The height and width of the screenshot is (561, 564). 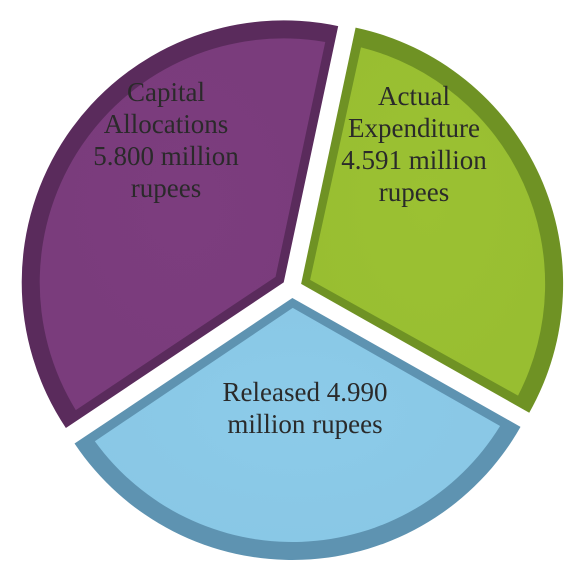 I want to click on pie-slice-label-line: Expenditure, so click(x=414, y=128).